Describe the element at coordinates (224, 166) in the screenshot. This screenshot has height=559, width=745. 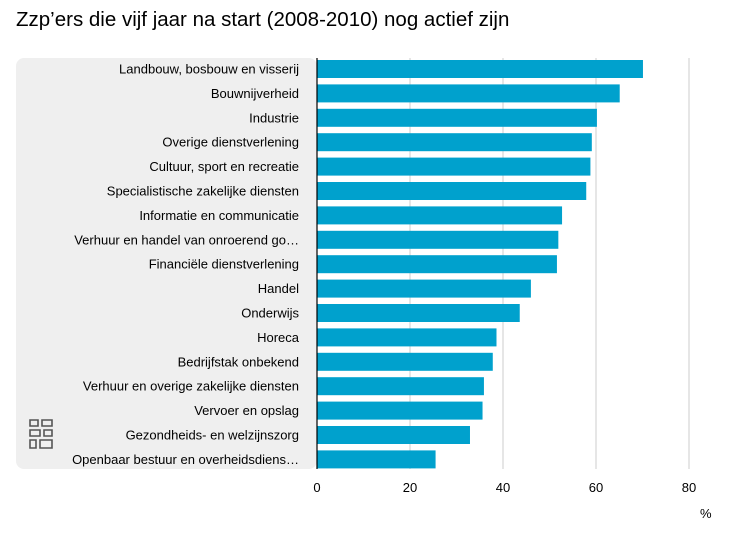
I see `category-label: Cultuur, sport en recreatie` at that location.